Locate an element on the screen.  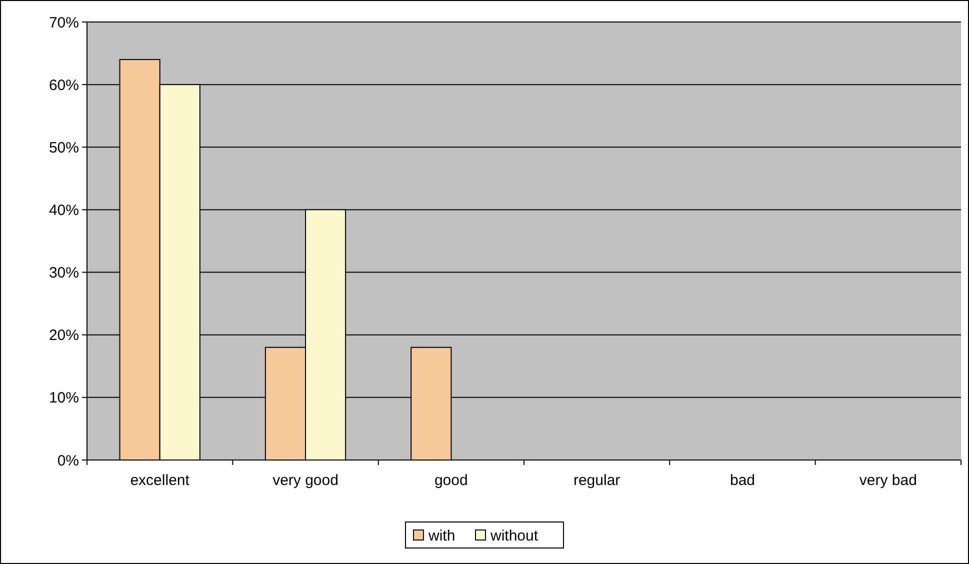
y-tick-label: 0% is located at coordinates (68, 461).